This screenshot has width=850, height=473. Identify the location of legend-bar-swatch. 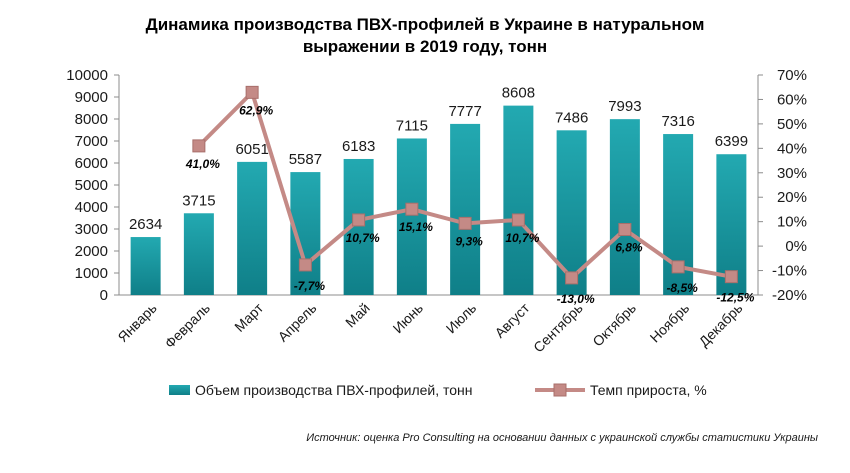
(179, 390).